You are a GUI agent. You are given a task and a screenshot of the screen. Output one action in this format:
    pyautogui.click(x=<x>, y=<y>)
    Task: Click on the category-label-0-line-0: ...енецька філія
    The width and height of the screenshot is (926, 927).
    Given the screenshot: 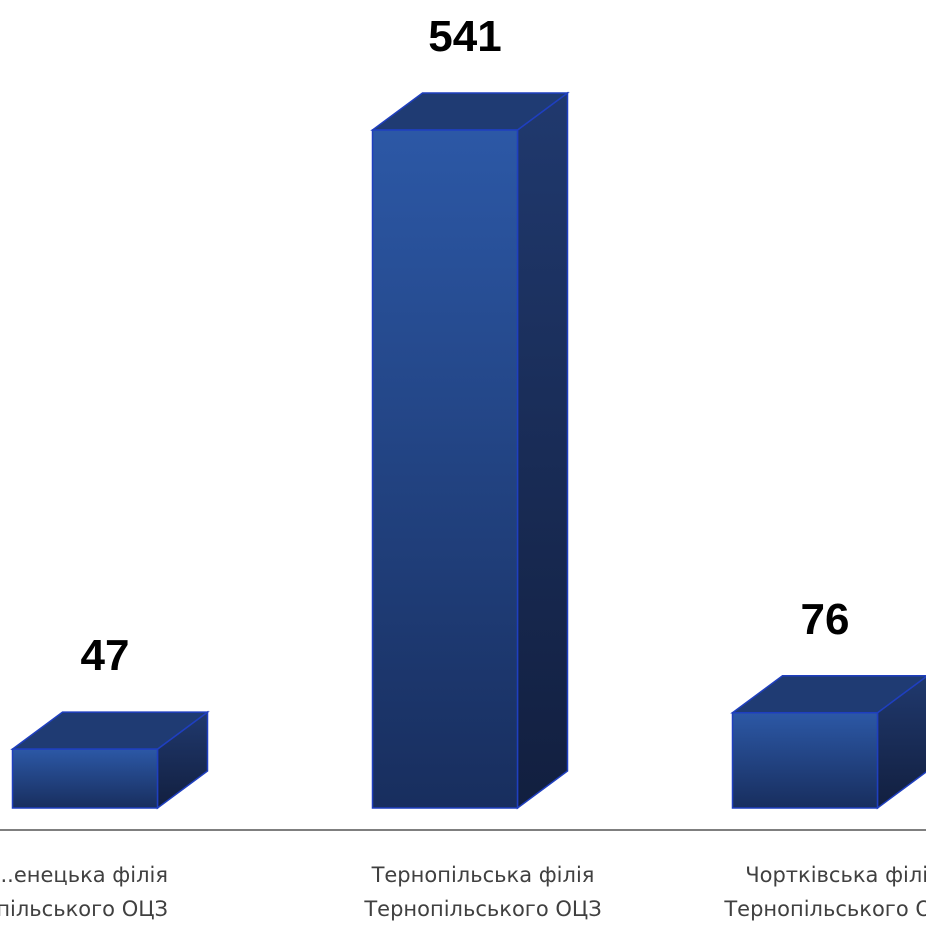 What is the action you would take?
    pyautogui.click(x=84, y=875)
    